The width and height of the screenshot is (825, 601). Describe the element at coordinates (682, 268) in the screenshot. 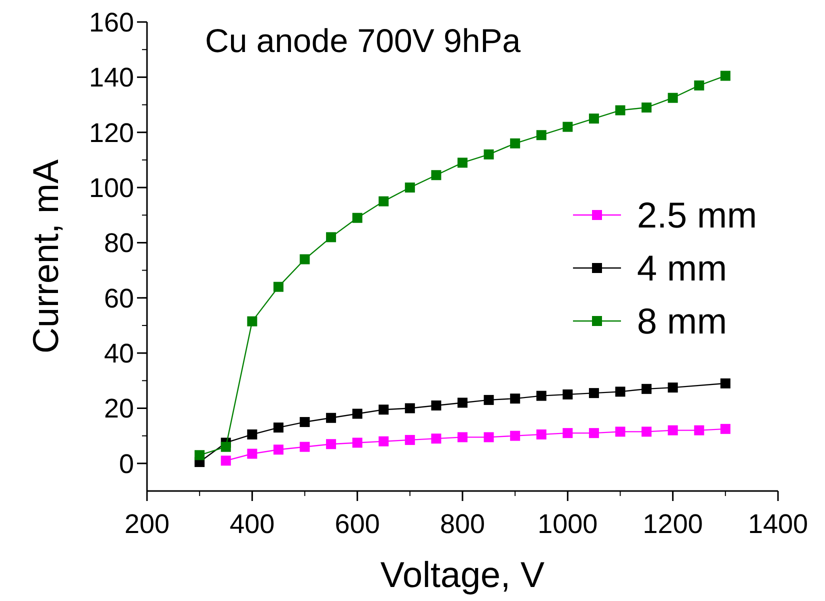

I see `legend-label: 4 mm` at that location.